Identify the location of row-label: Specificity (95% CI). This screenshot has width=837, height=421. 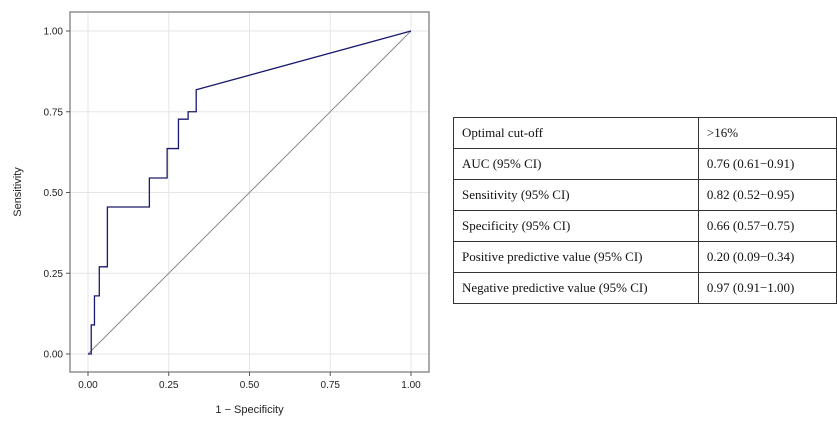
(576, 226).